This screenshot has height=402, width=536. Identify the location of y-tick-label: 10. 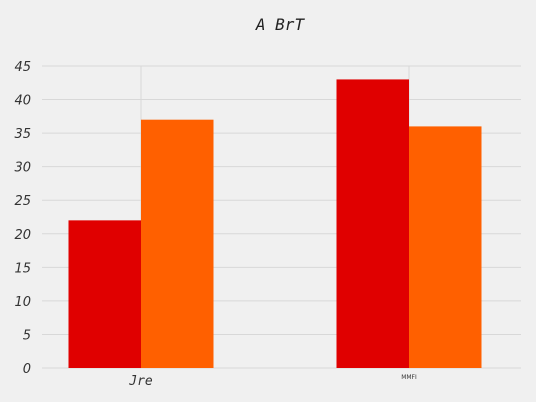
(22, 302).